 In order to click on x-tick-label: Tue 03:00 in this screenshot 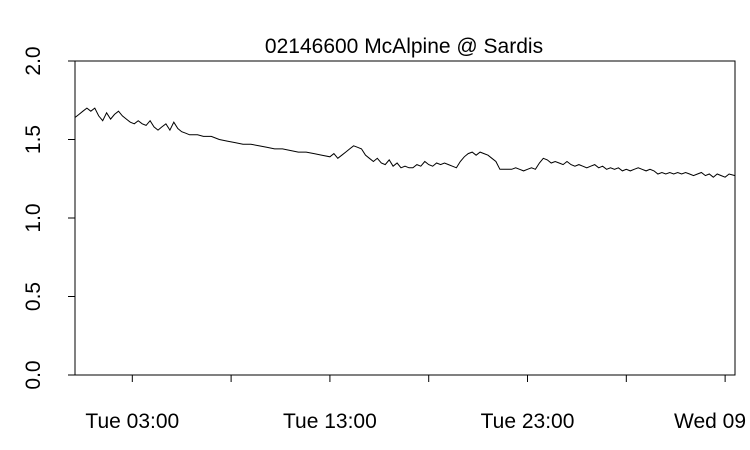, I will do `click(132, 421)`.